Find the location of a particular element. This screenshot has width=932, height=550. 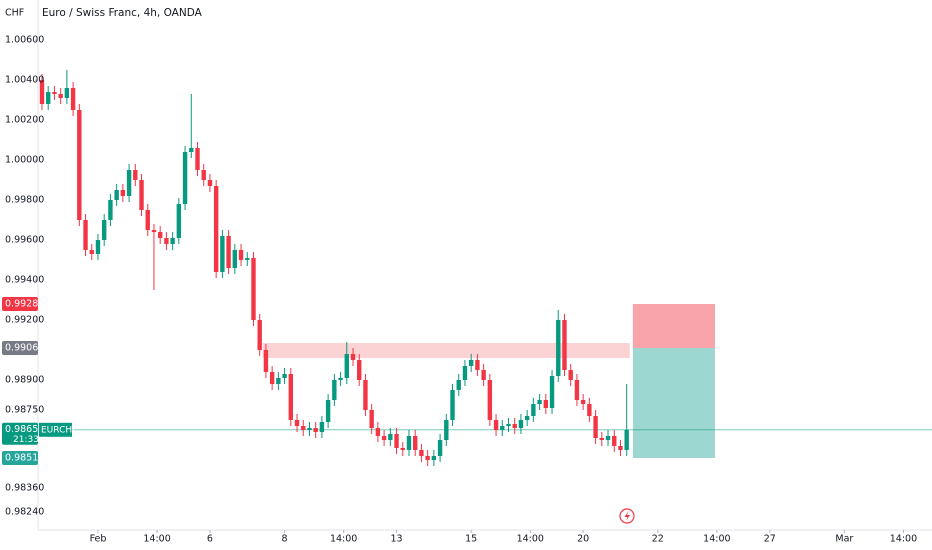

x-tick-label: 22 is located at coordinates (658, 539).